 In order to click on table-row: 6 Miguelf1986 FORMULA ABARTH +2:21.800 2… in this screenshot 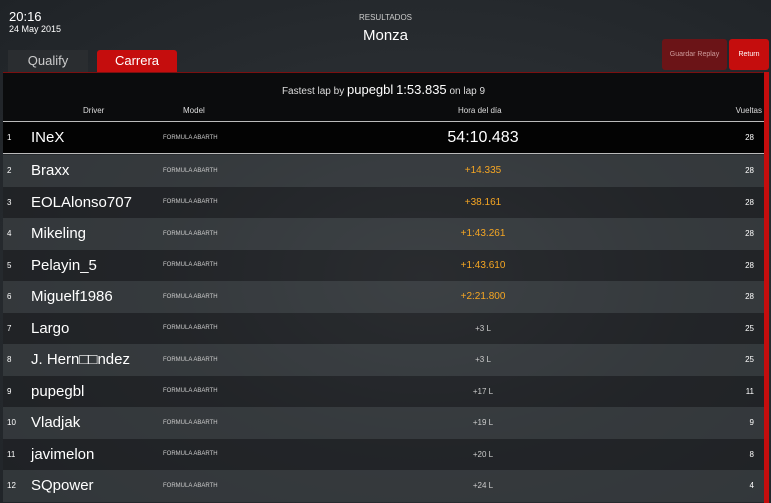, I will do `click(383, 297)`.